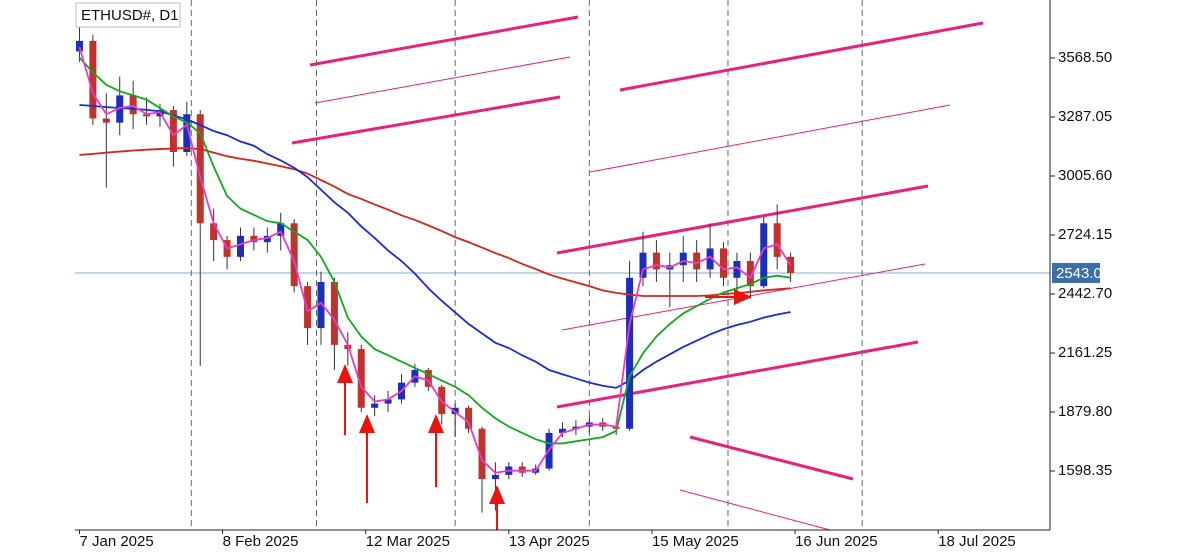  What do you see at coordinates (1085, 411) in the screenshot?
I see `y-tick-label: 1879.80` at bounding box center [1085, 411].